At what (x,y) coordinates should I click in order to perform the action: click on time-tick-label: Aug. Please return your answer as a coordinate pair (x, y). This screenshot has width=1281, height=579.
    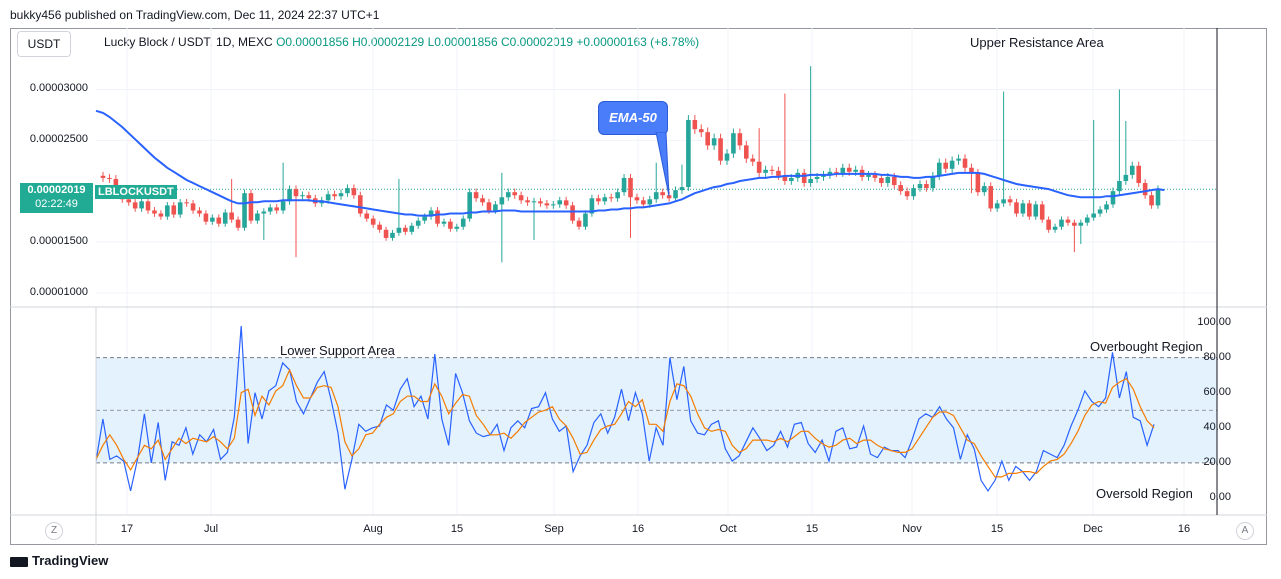
    Looking at the image, I should click on (373, 529).